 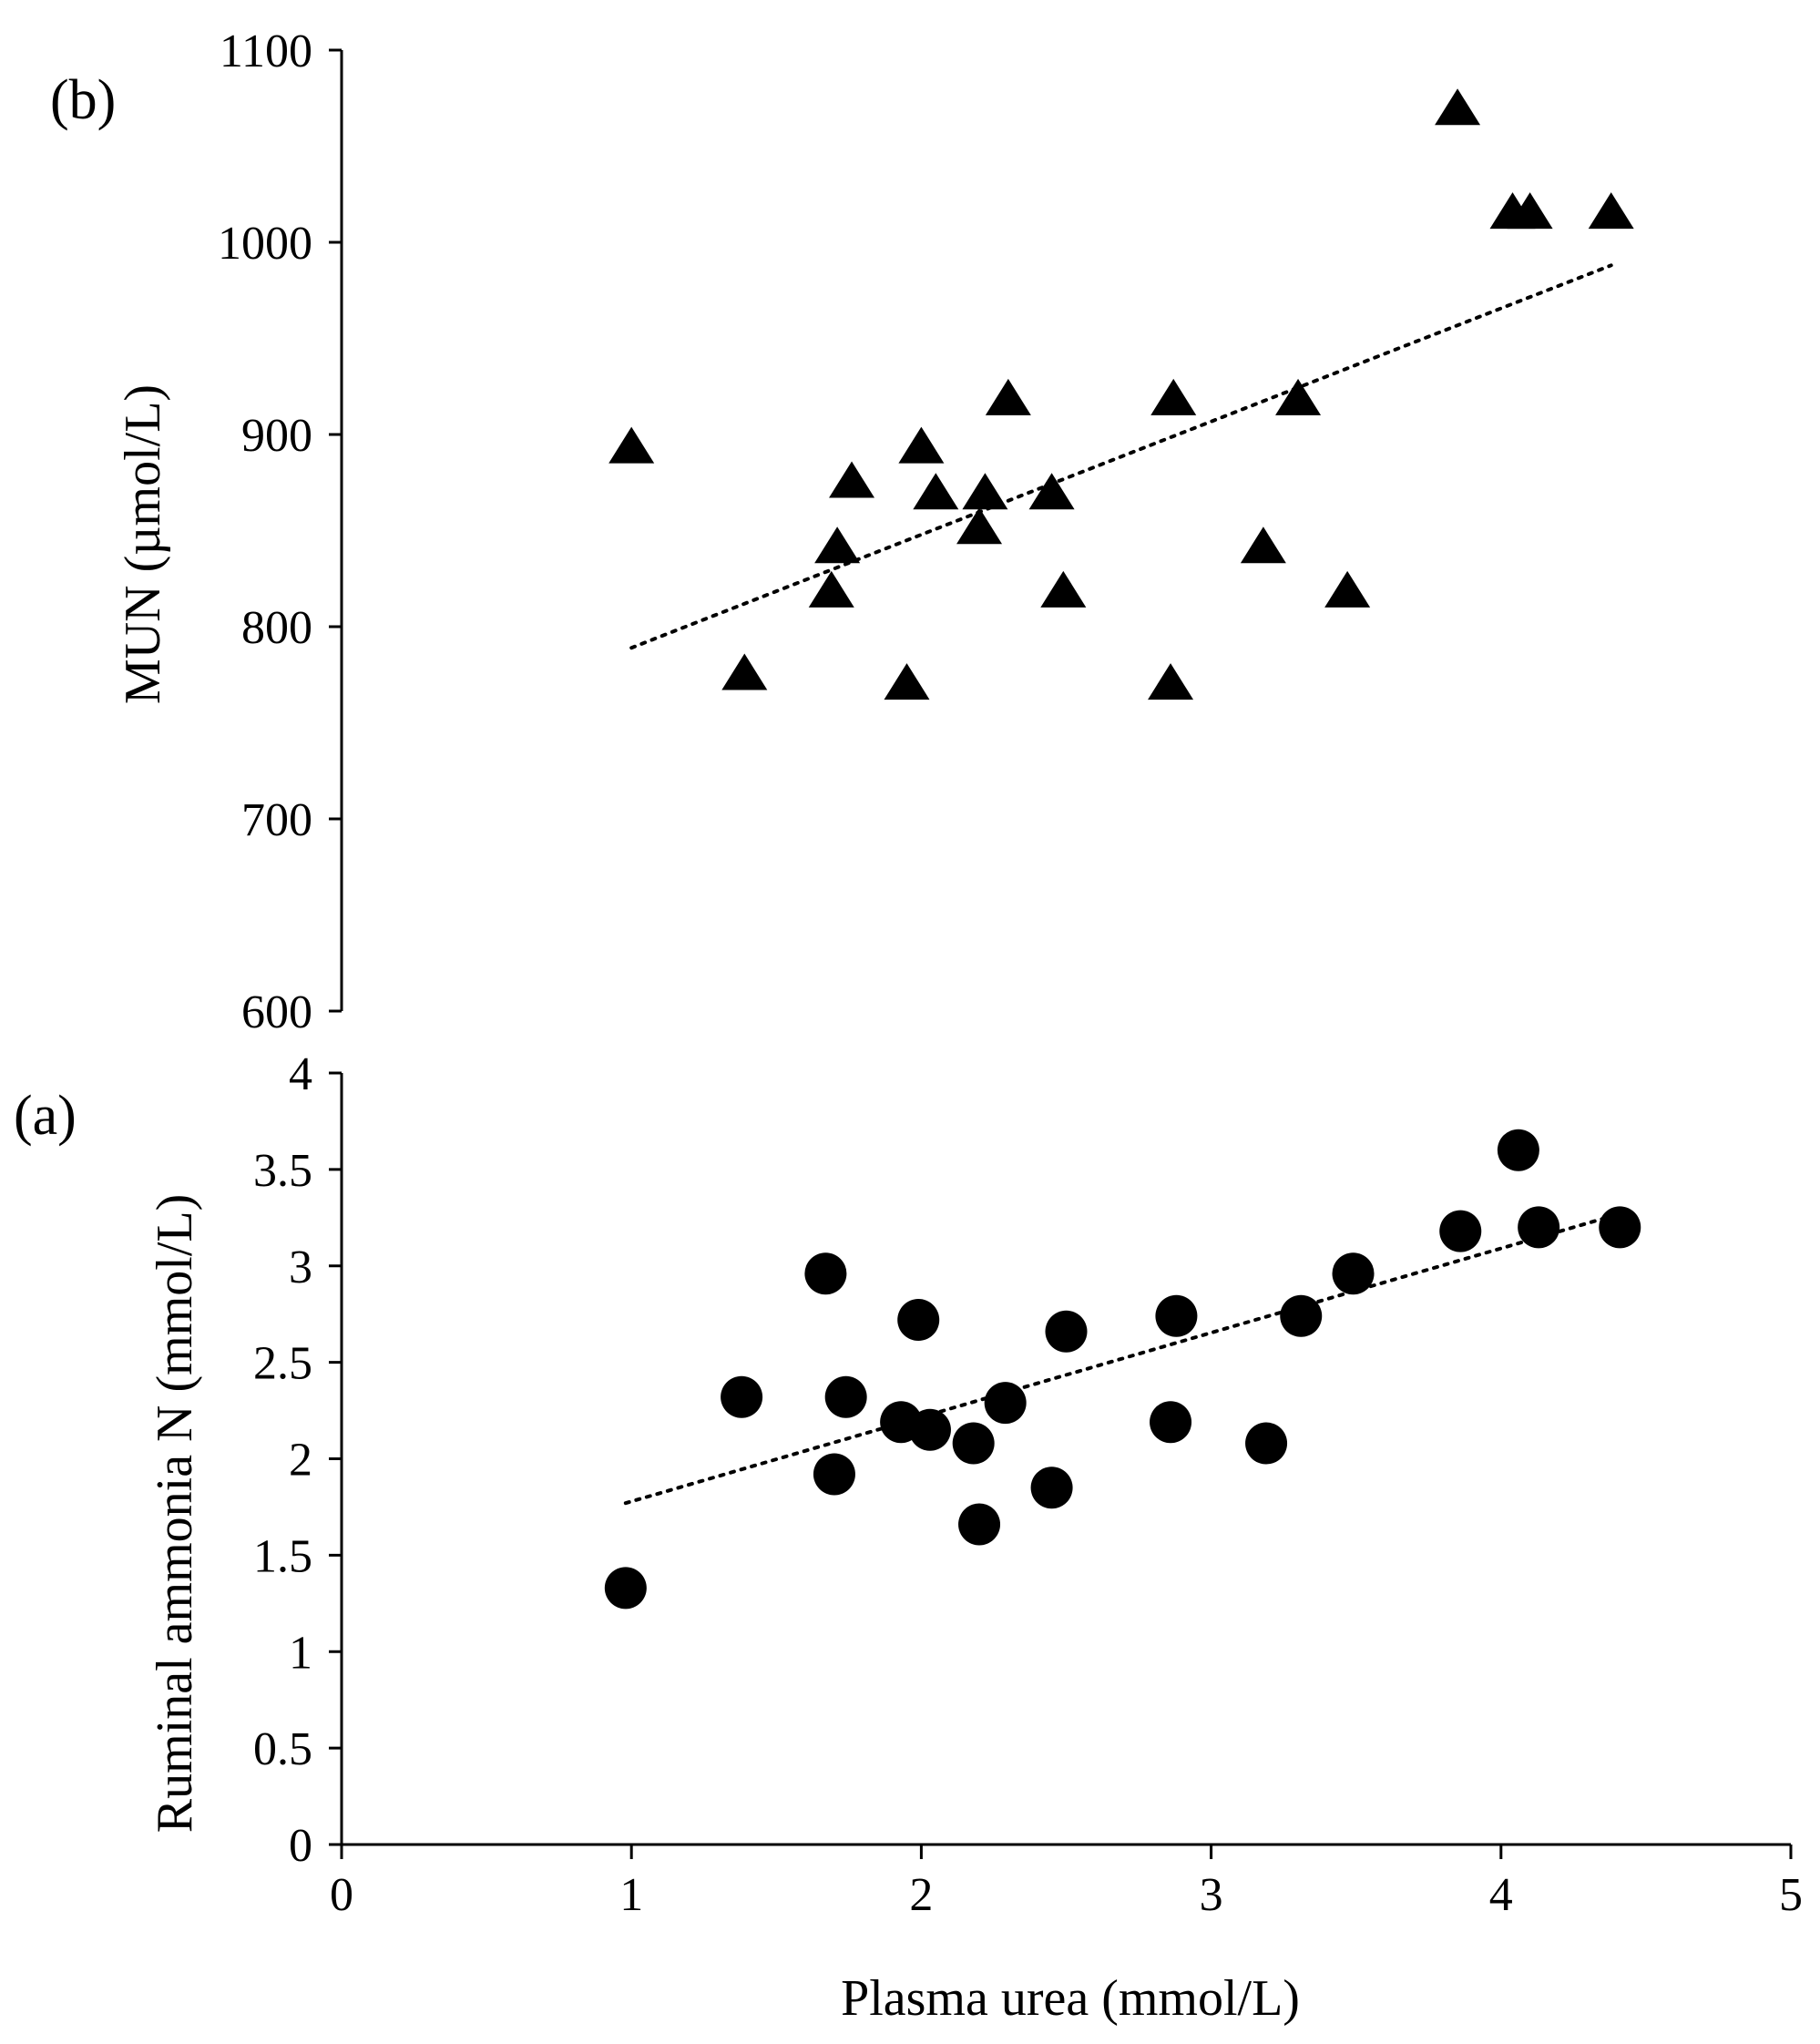 What do you see at coordinates (300, 1846) in the screenshot?
I see `y-tick-label-a: 0` at bounding box center [300, 1846].